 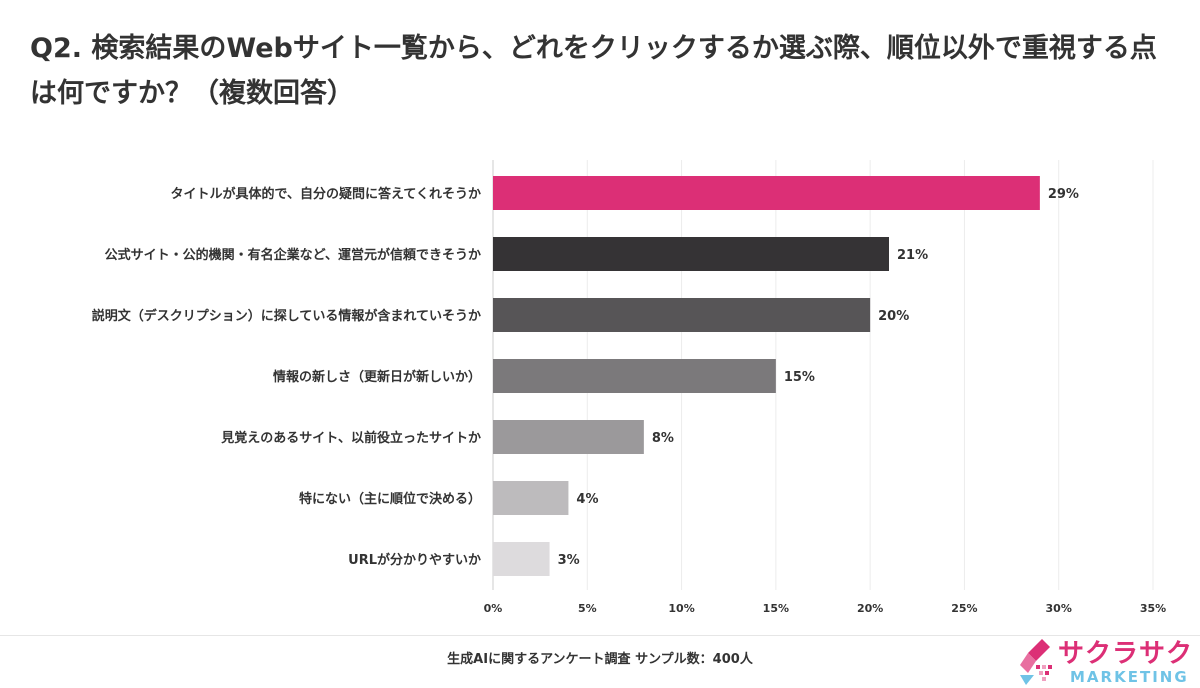 What do you see at coordinates (1129, 677) in the screenshot?
I see `logo-subtext: MARKETING` at bounding box center [1129, 677].